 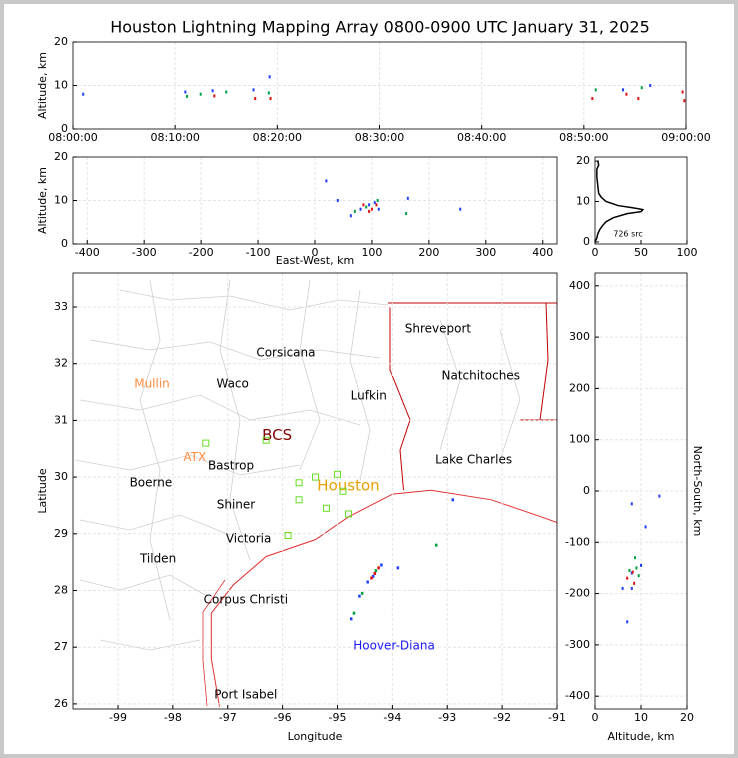 I want to click on x-tick-label: 100, so click(x=371, y=252).